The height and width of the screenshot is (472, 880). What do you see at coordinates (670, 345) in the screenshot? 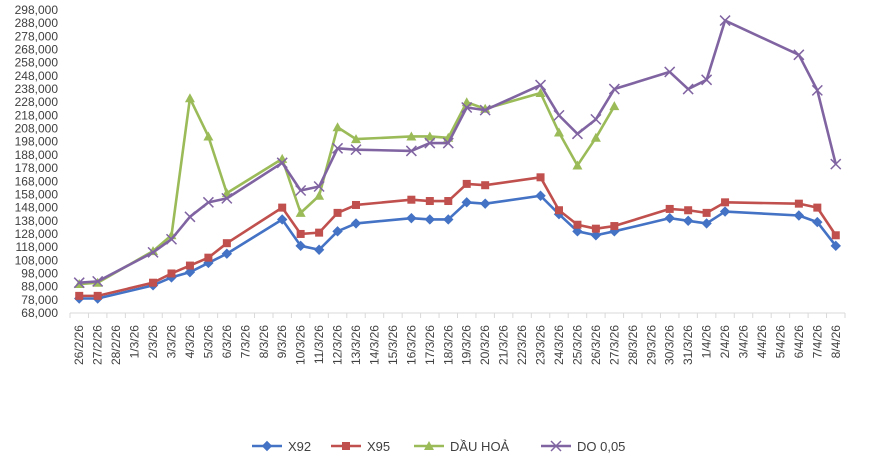
I see `x-tick-label: 30/3/26` at bounding box center [670, 345].